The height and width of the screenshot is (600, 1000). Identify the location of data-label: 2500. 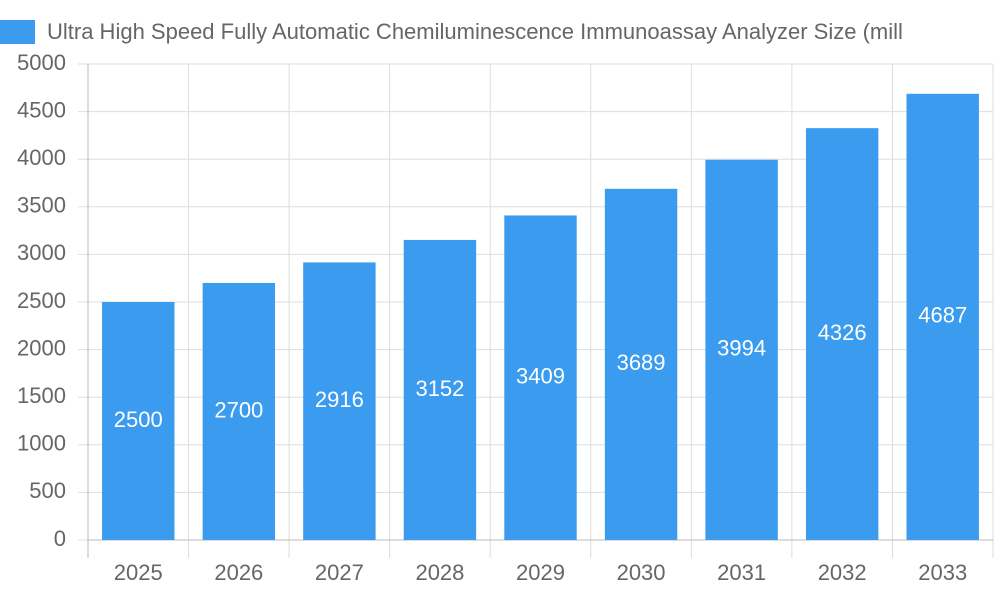
(138, 419).